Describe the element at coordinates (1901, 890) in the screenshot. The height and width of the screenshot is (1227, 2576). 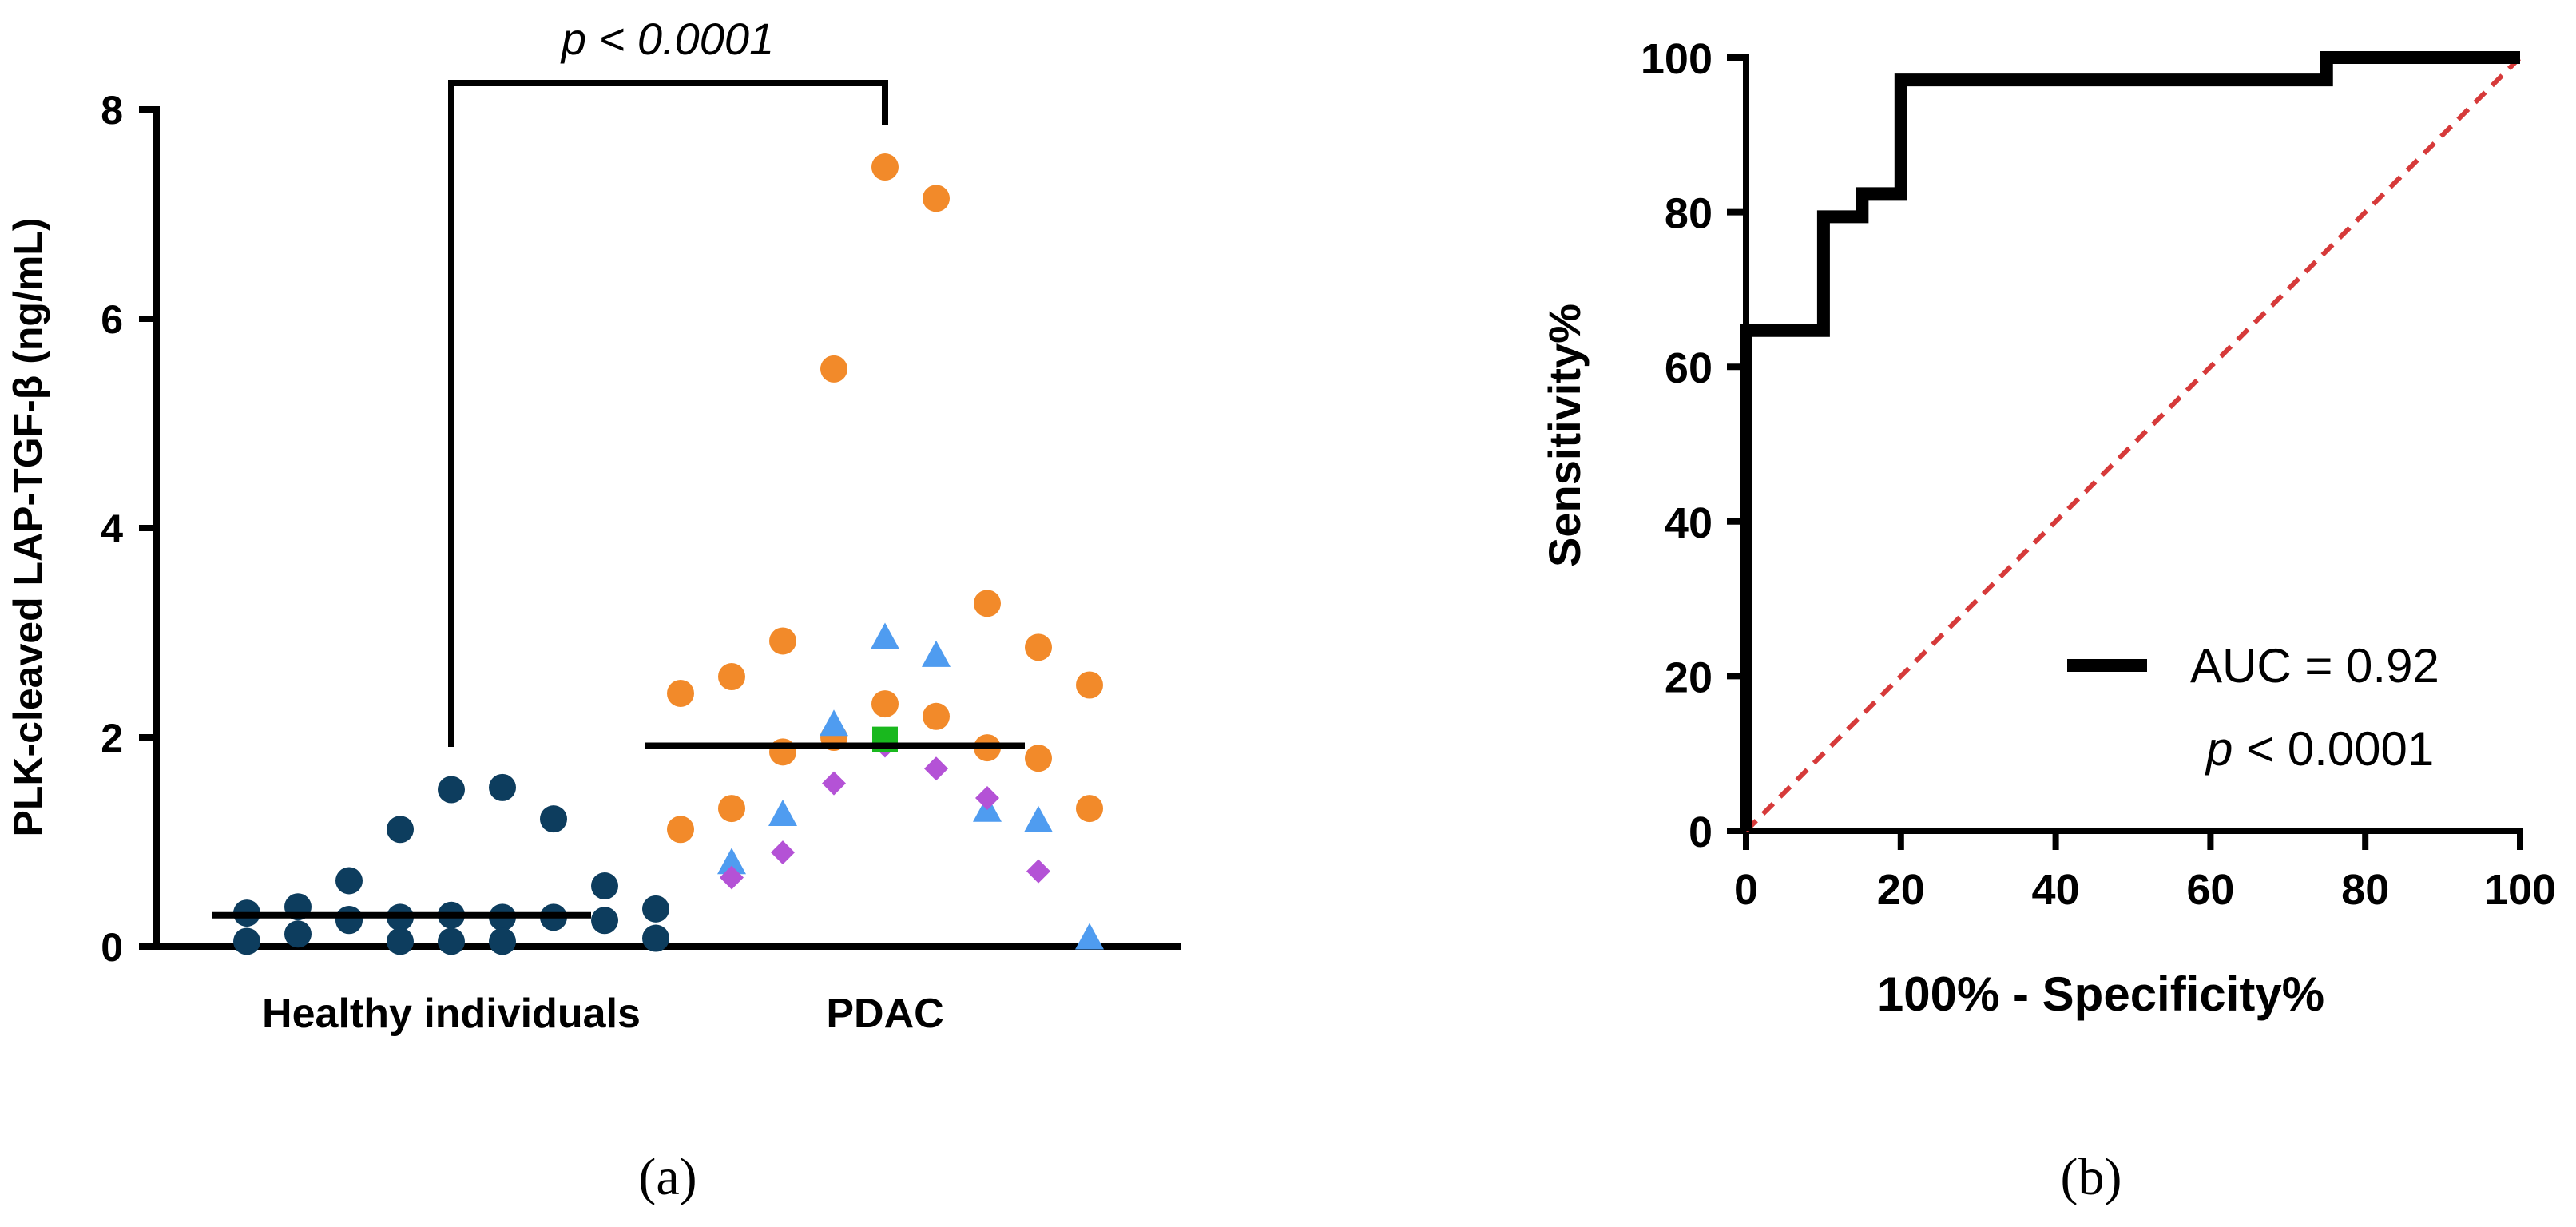
I see `panel-b-x-tick-label: 20` at that location.